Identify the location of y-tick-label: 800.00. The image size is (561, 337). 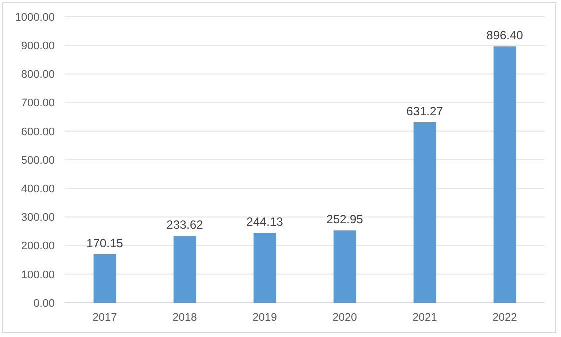
(38, 75).